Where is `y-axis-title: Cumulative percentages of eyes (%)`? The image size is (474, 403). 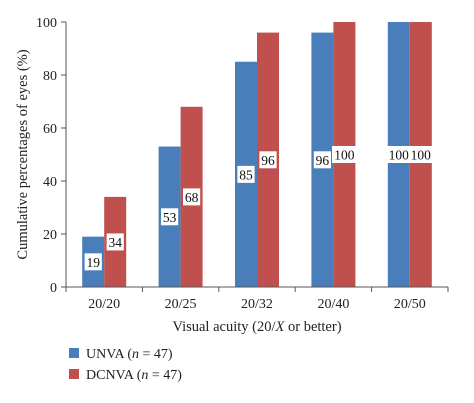
y-axis-title: Cumulative percentages of eyes (%) is located at coordinates (23, 154).